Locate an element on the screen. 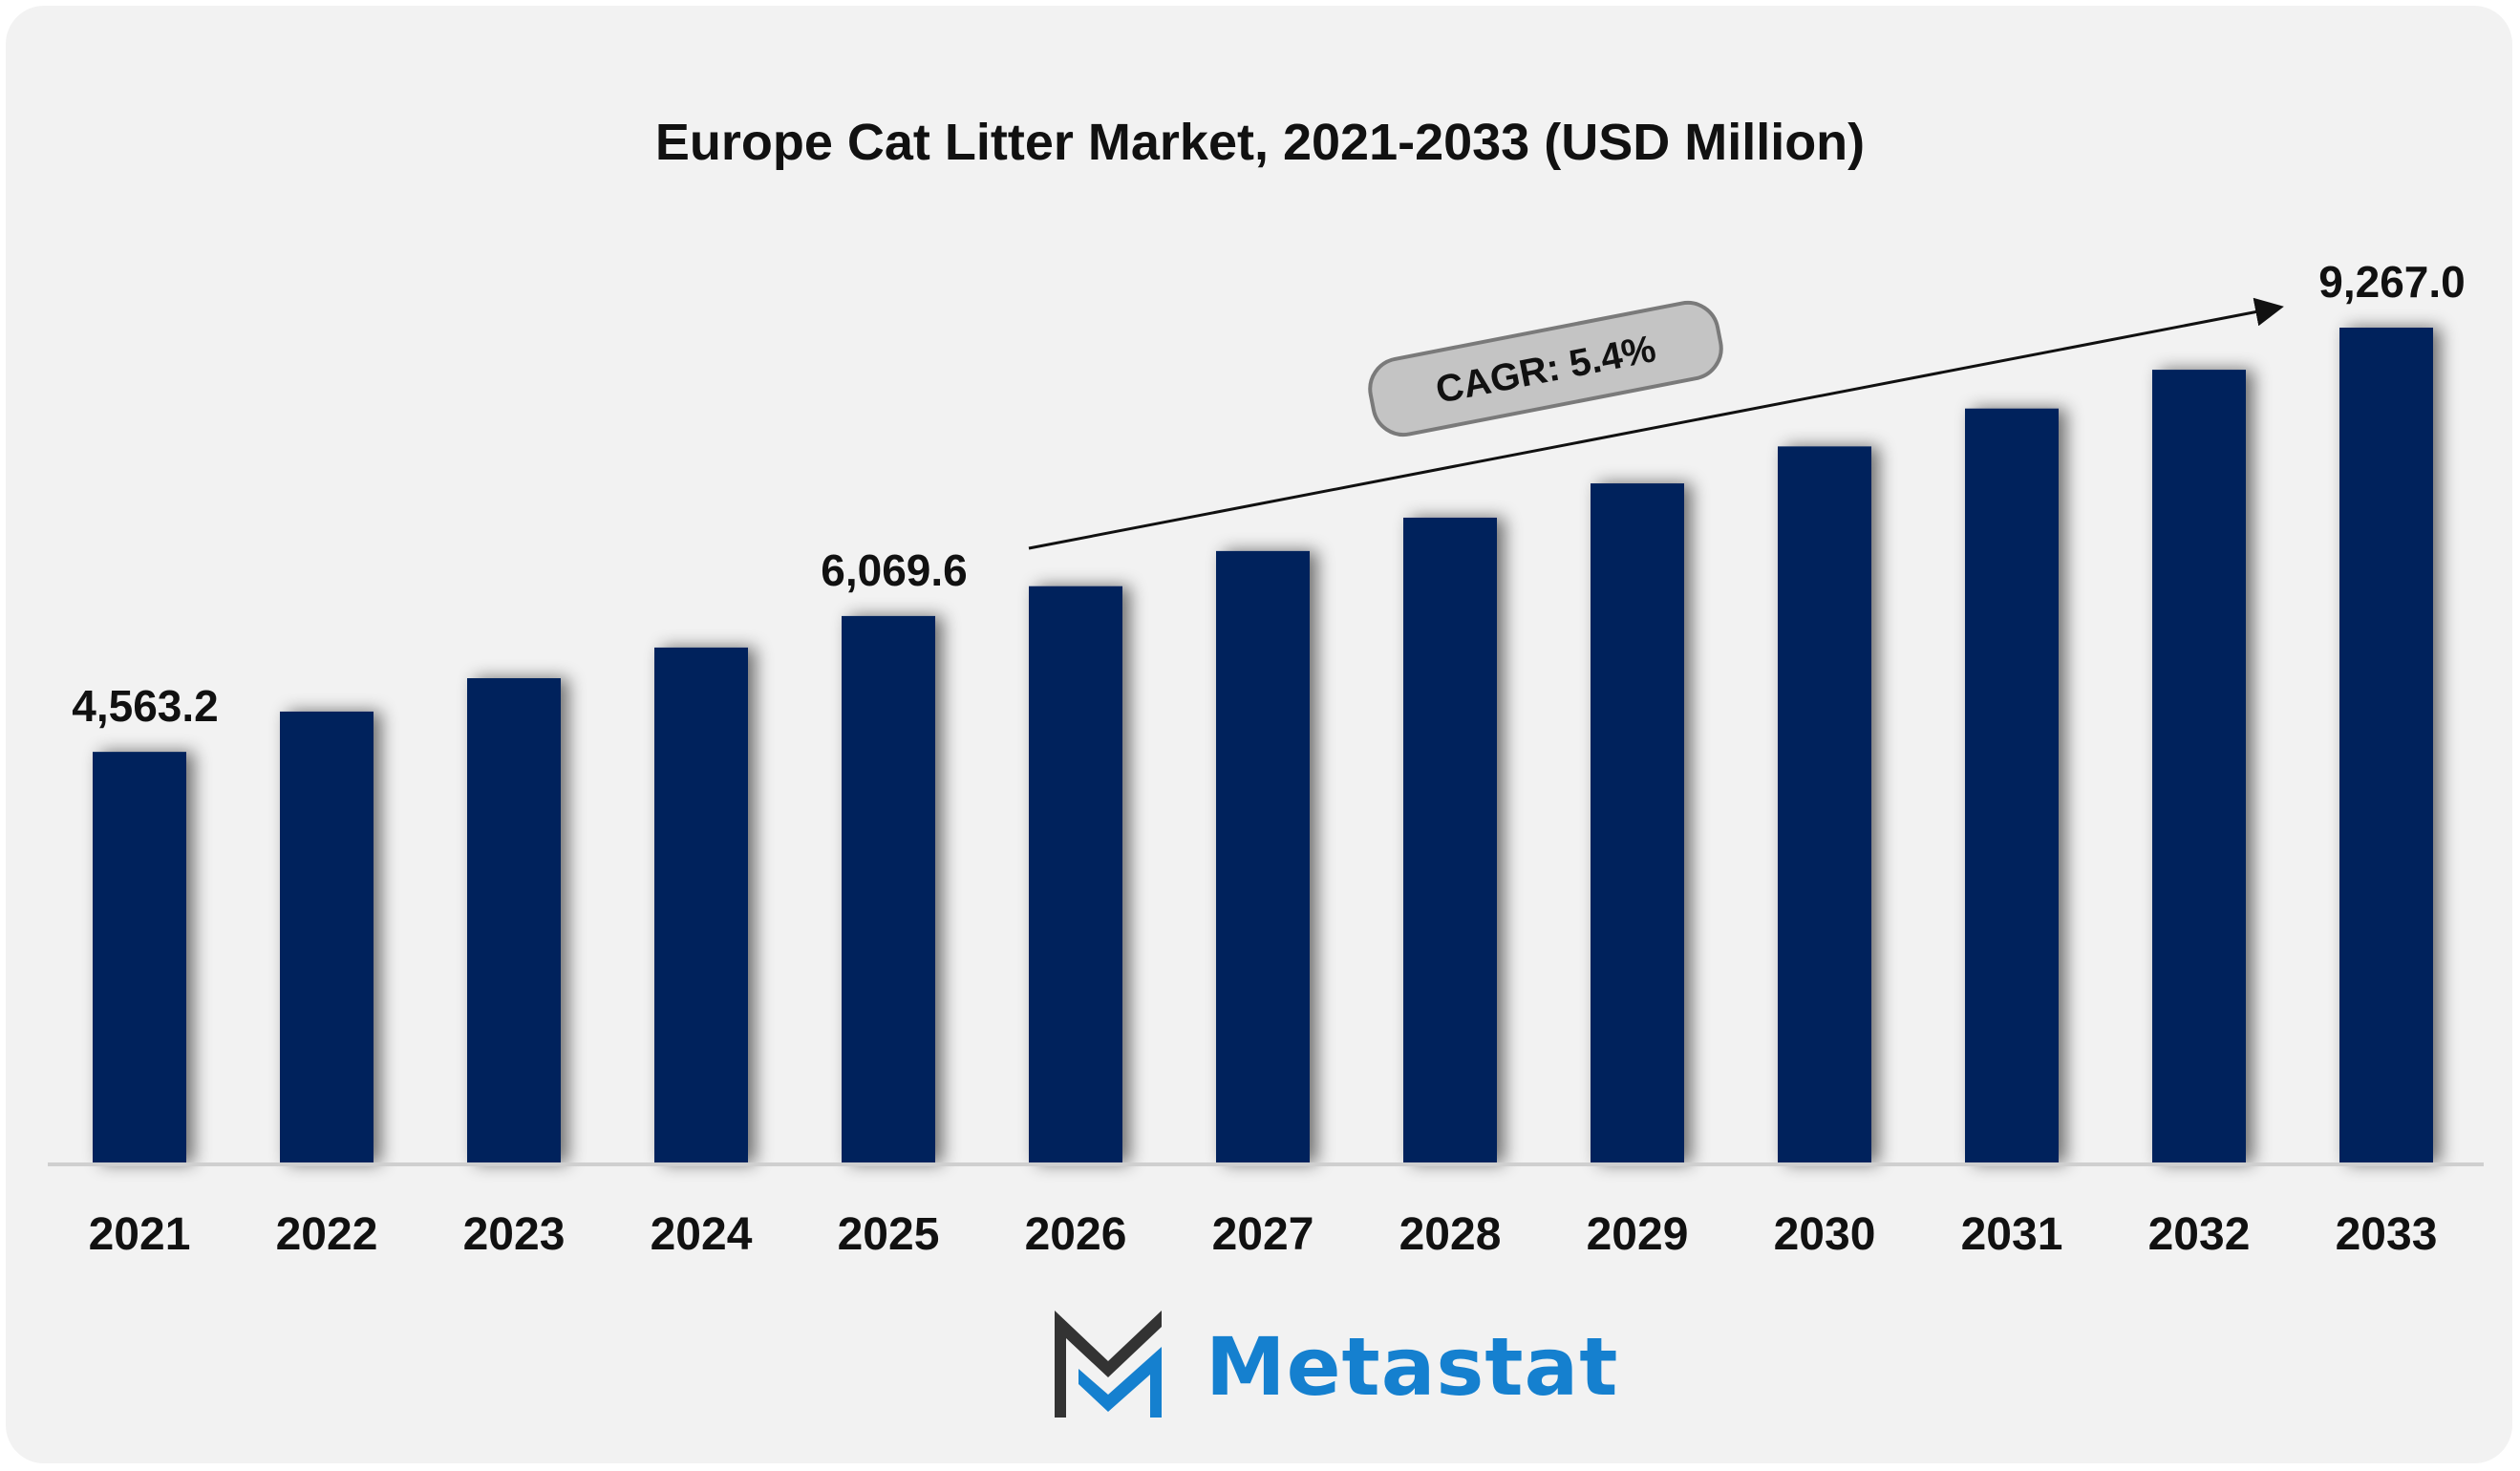 This screenshot has width=2520, height=1471. logo-mark-dark is located at coordinates (1108, 1364).